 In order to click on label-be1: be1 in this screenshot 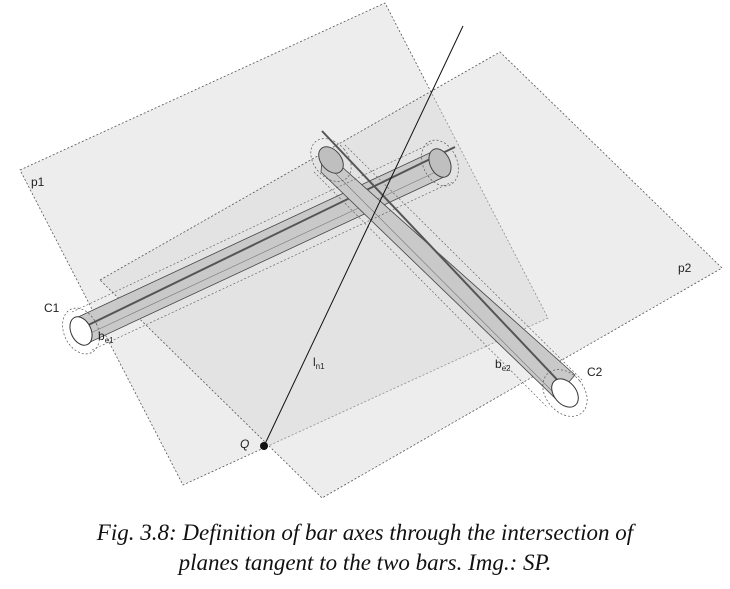, I will do `click(106, 337)`.